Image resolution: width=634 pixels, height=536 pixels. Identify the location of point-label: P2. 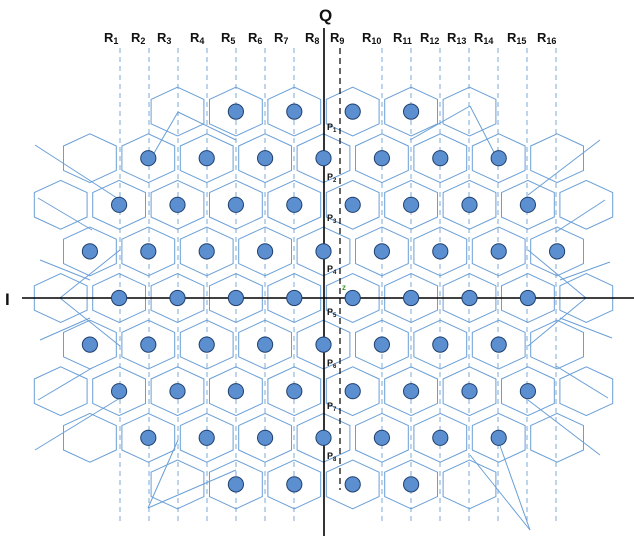
(332, 178).